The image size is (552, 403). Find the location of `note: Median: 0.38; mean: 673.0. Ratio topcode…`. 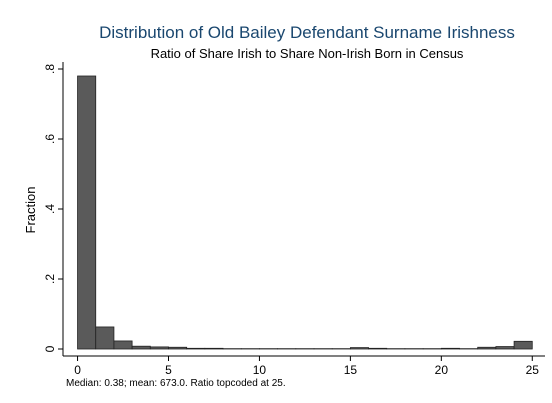

note: Median: 0.38; mean: 673.0. Ratio topcode… is located at coordinates (176, 383).